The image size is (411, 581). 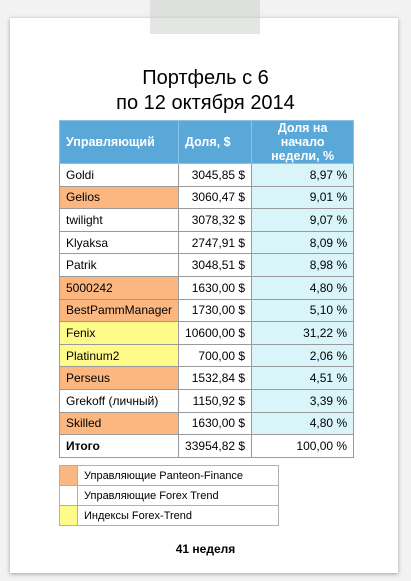 What do you see at coordinates (303, 310) in the screenshot?
I see `share-pct-value: 5,10 %` at bounding box center [303, 310].